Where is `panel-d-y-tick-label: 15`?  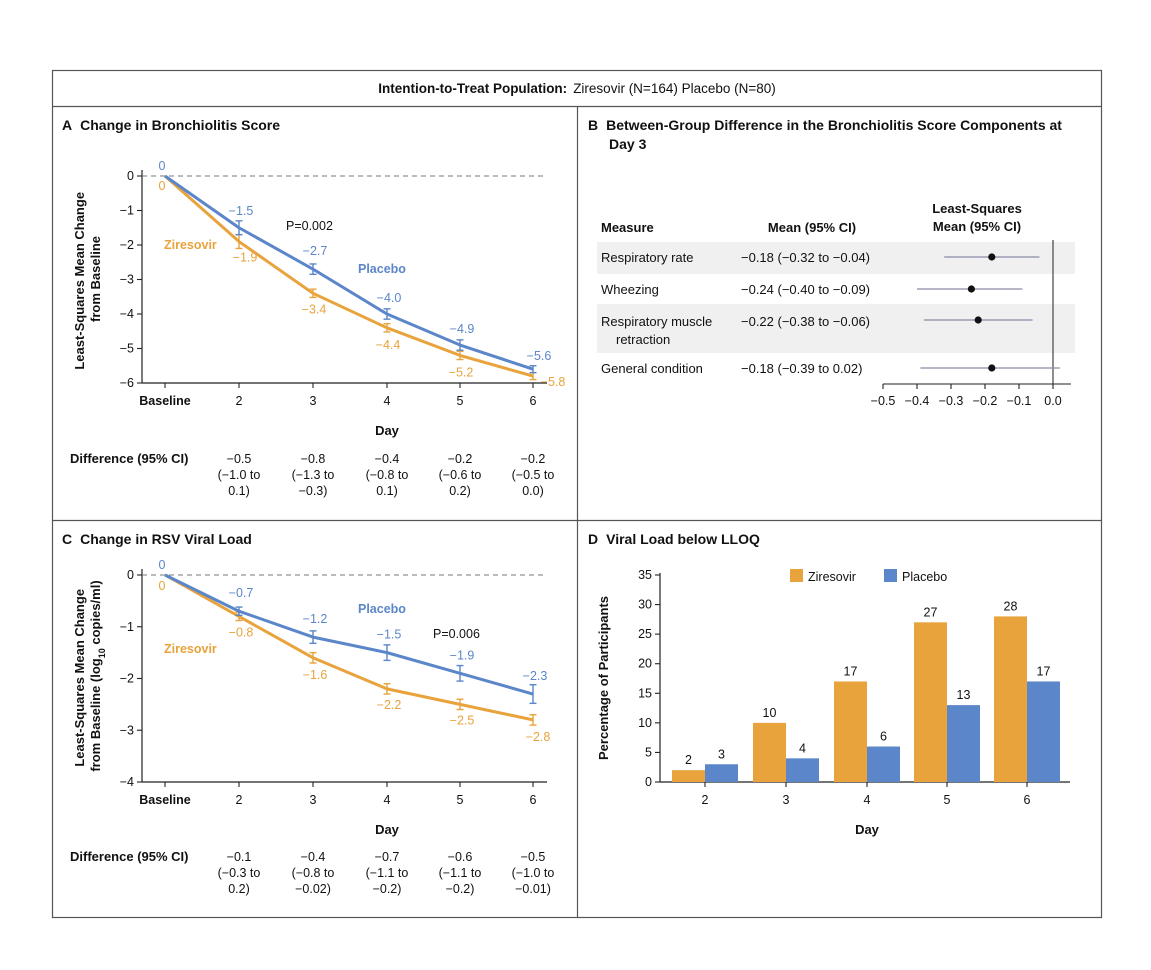 panel-d-y-tick-label: 15 is located at coordinates (645, 693).